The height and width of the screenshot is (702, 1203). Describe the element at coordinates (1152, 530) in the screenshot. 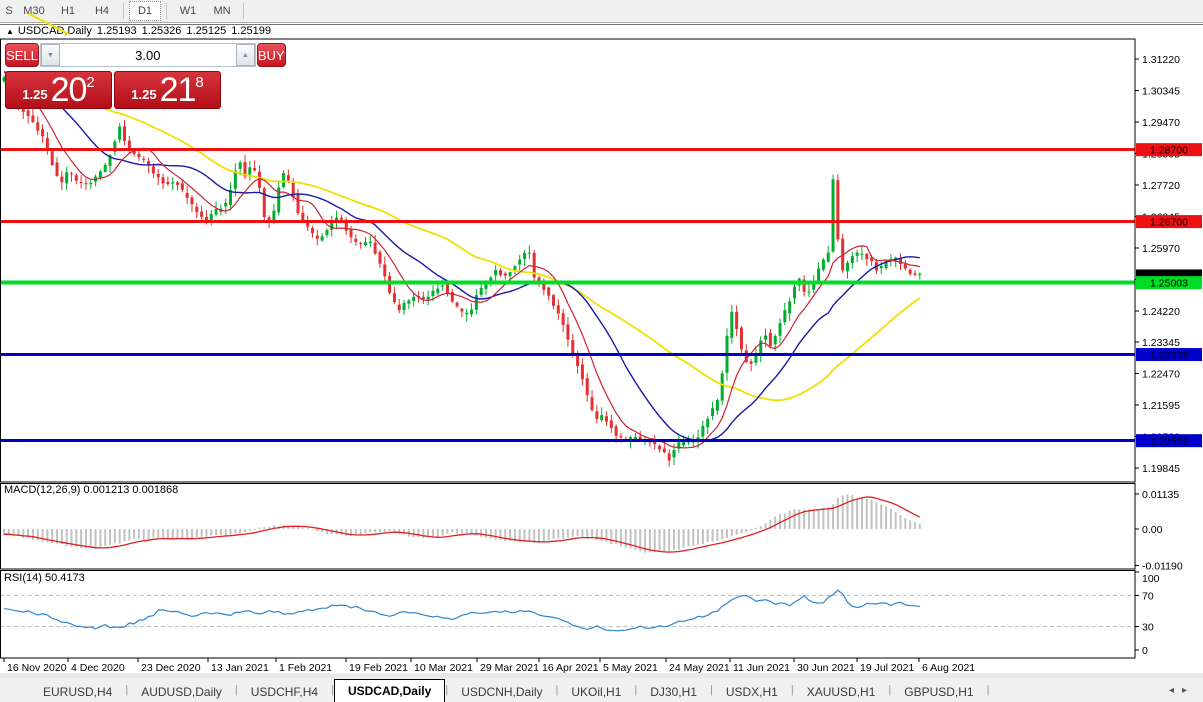

I see `macd-tick-label: 0.00` at that location.